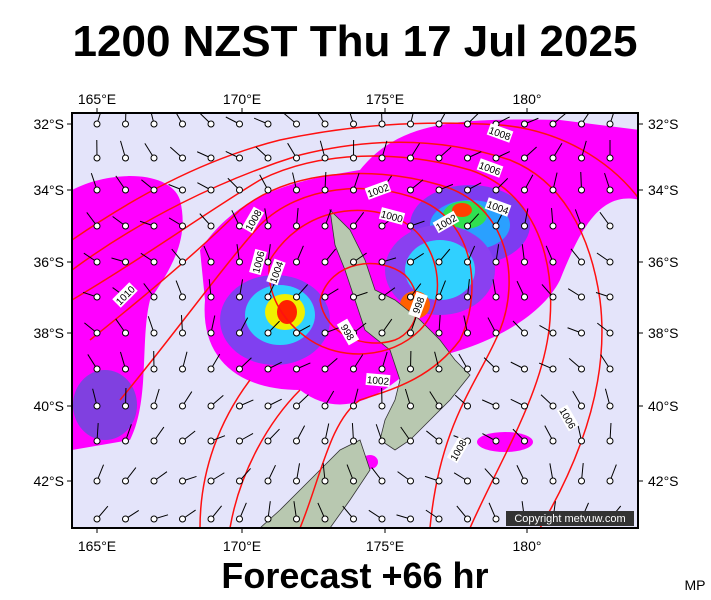 The height and width of the screenshot is (600, 711). Describe the element at coordinates (48, 190) in the screenshot. I see `latitude-label: 34°S` at that location.